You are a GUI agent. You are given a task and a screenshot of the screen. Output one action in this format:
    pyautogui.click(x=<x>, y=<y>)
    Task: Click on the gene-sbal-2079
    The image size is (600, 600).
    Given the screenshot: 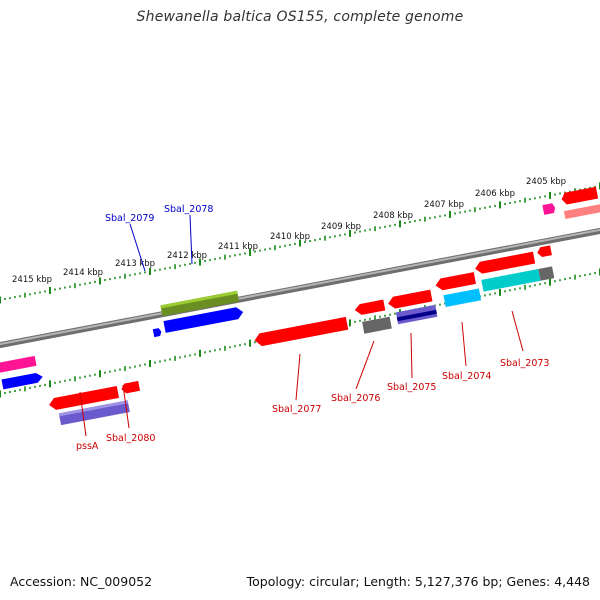 What is the action you would take?
    pyautogui.click(x=157, y=333)
    